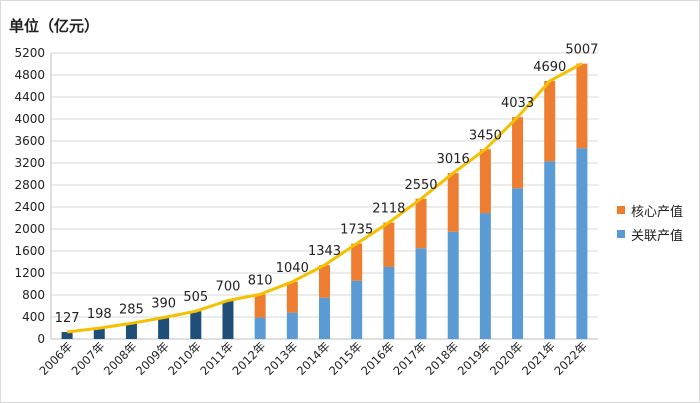  Describe the element at coordinates (131, 309) in the screenshot. I see `data-label-total: 285` at that location.